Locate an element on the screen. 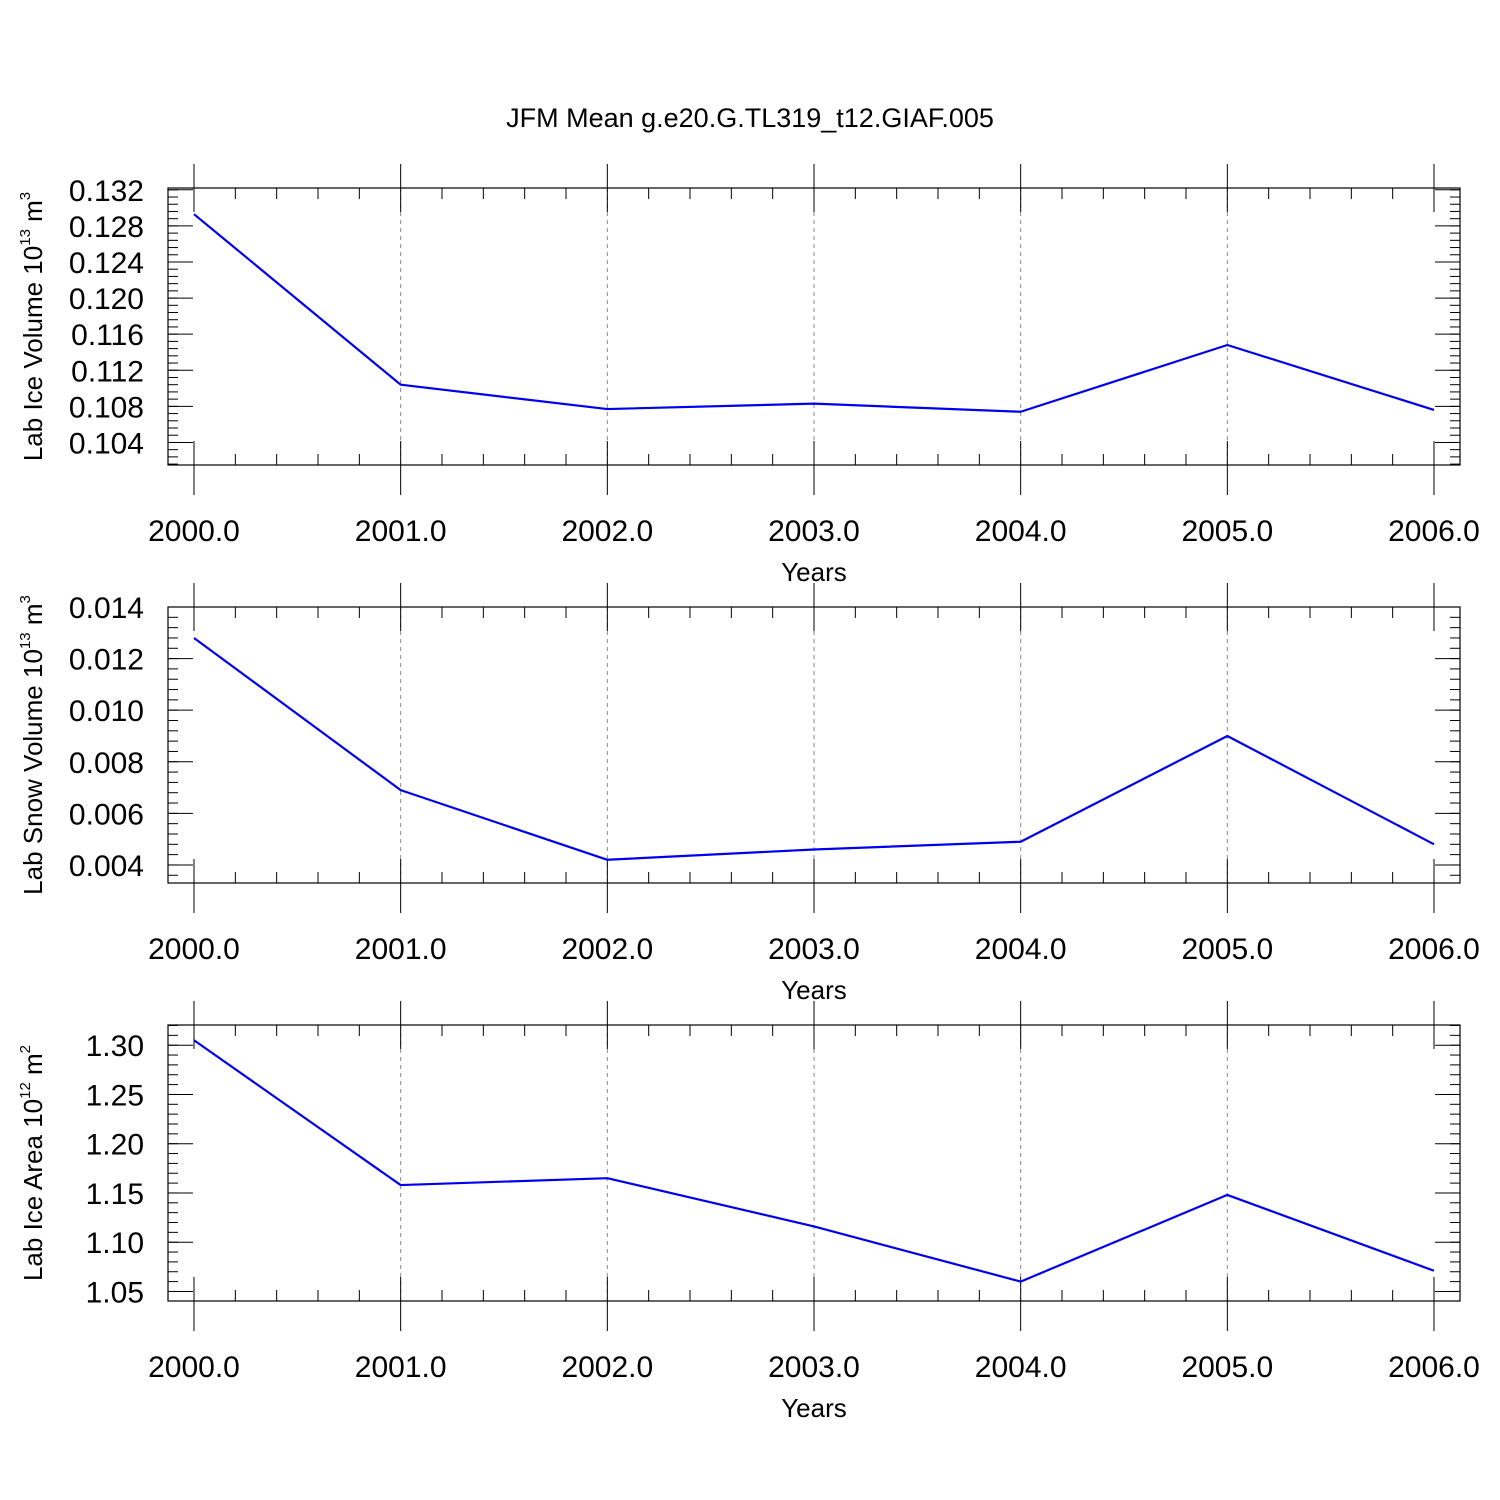 Image resolution: width=1500 pixels, height=1500 pixels. y-tick-label: 0.132 is located at coordinates (106, 191).